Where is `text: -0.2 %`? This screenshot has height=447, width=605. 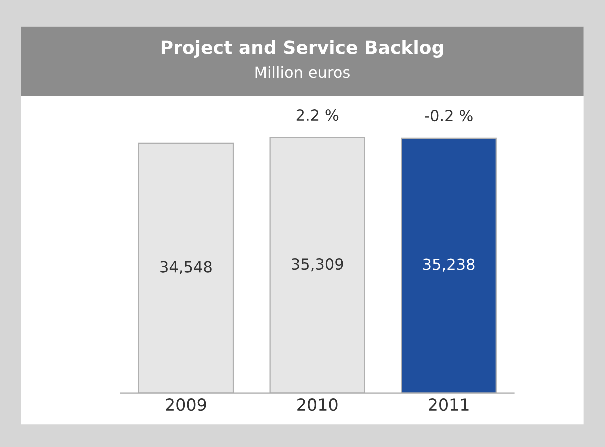 text: -0.2 % is located at coordinates (449, 116).